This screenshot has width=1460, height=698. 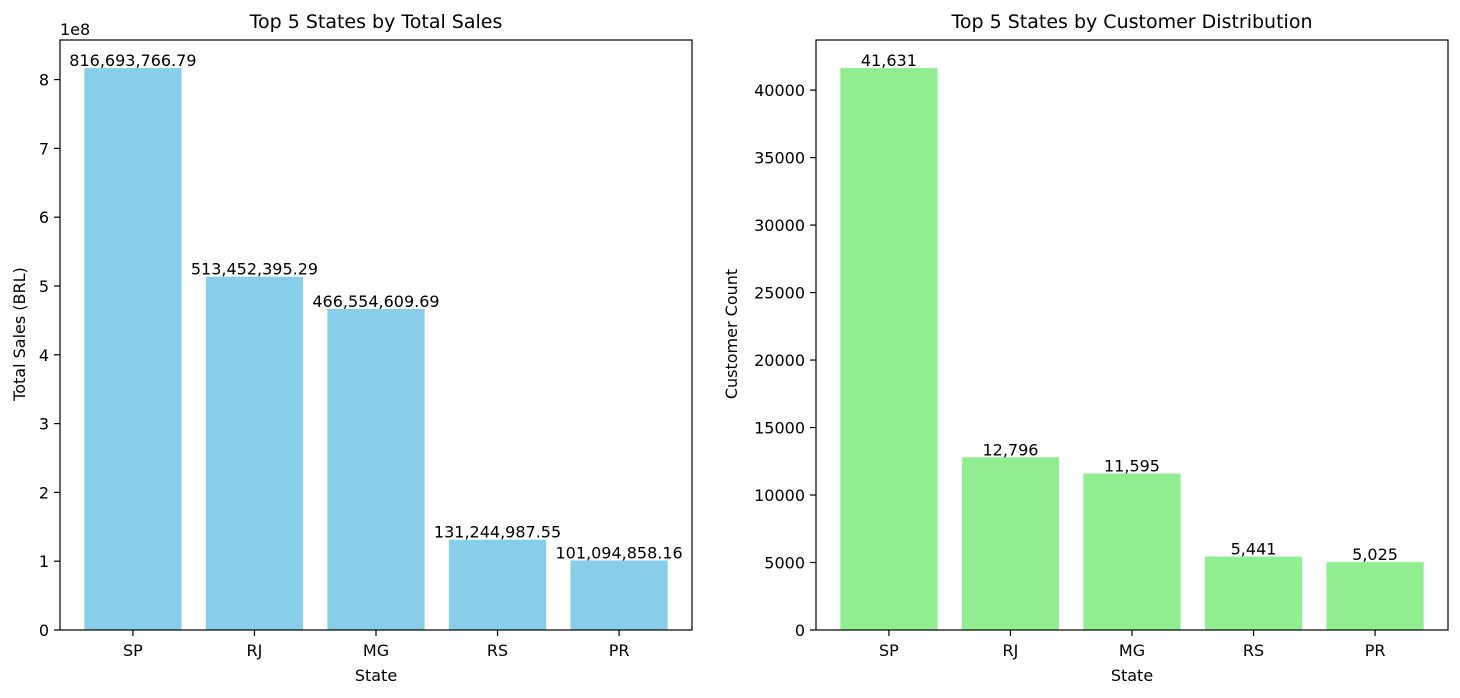 I want to click on sales-bar-pr, so click(x=619, y=595).